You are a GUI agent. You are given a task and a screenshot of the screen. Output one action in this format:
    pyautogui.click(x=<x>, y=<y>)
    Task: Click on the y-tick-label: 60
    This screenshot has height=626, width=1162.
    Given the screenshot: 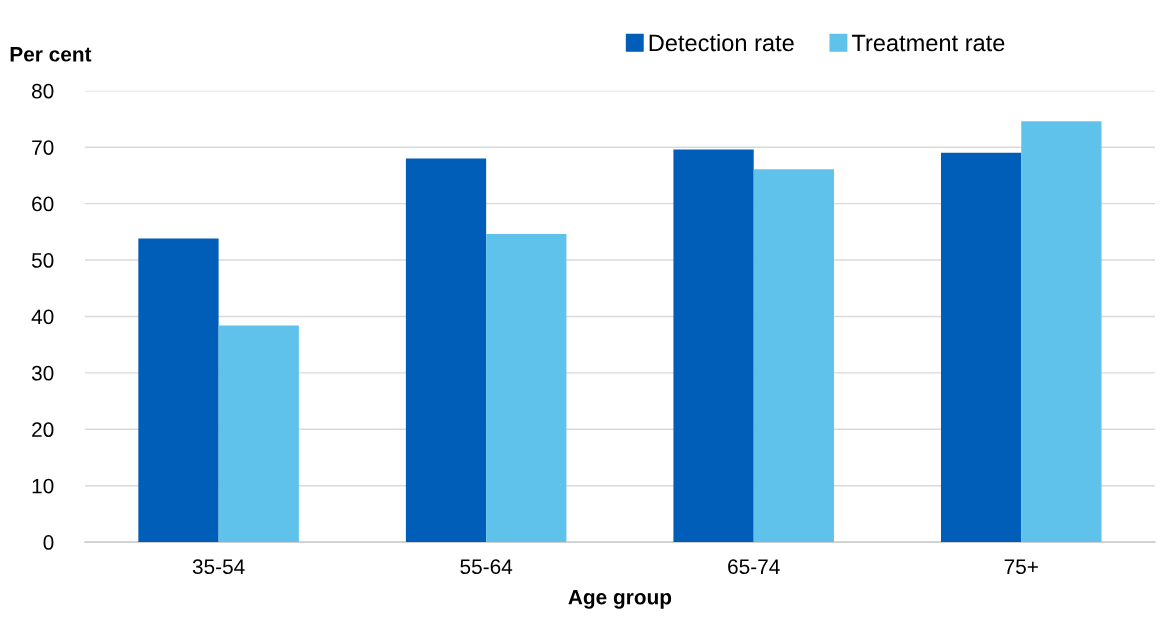 What is the action you would take?
    pyautogui.click(x=43, y=204)
    